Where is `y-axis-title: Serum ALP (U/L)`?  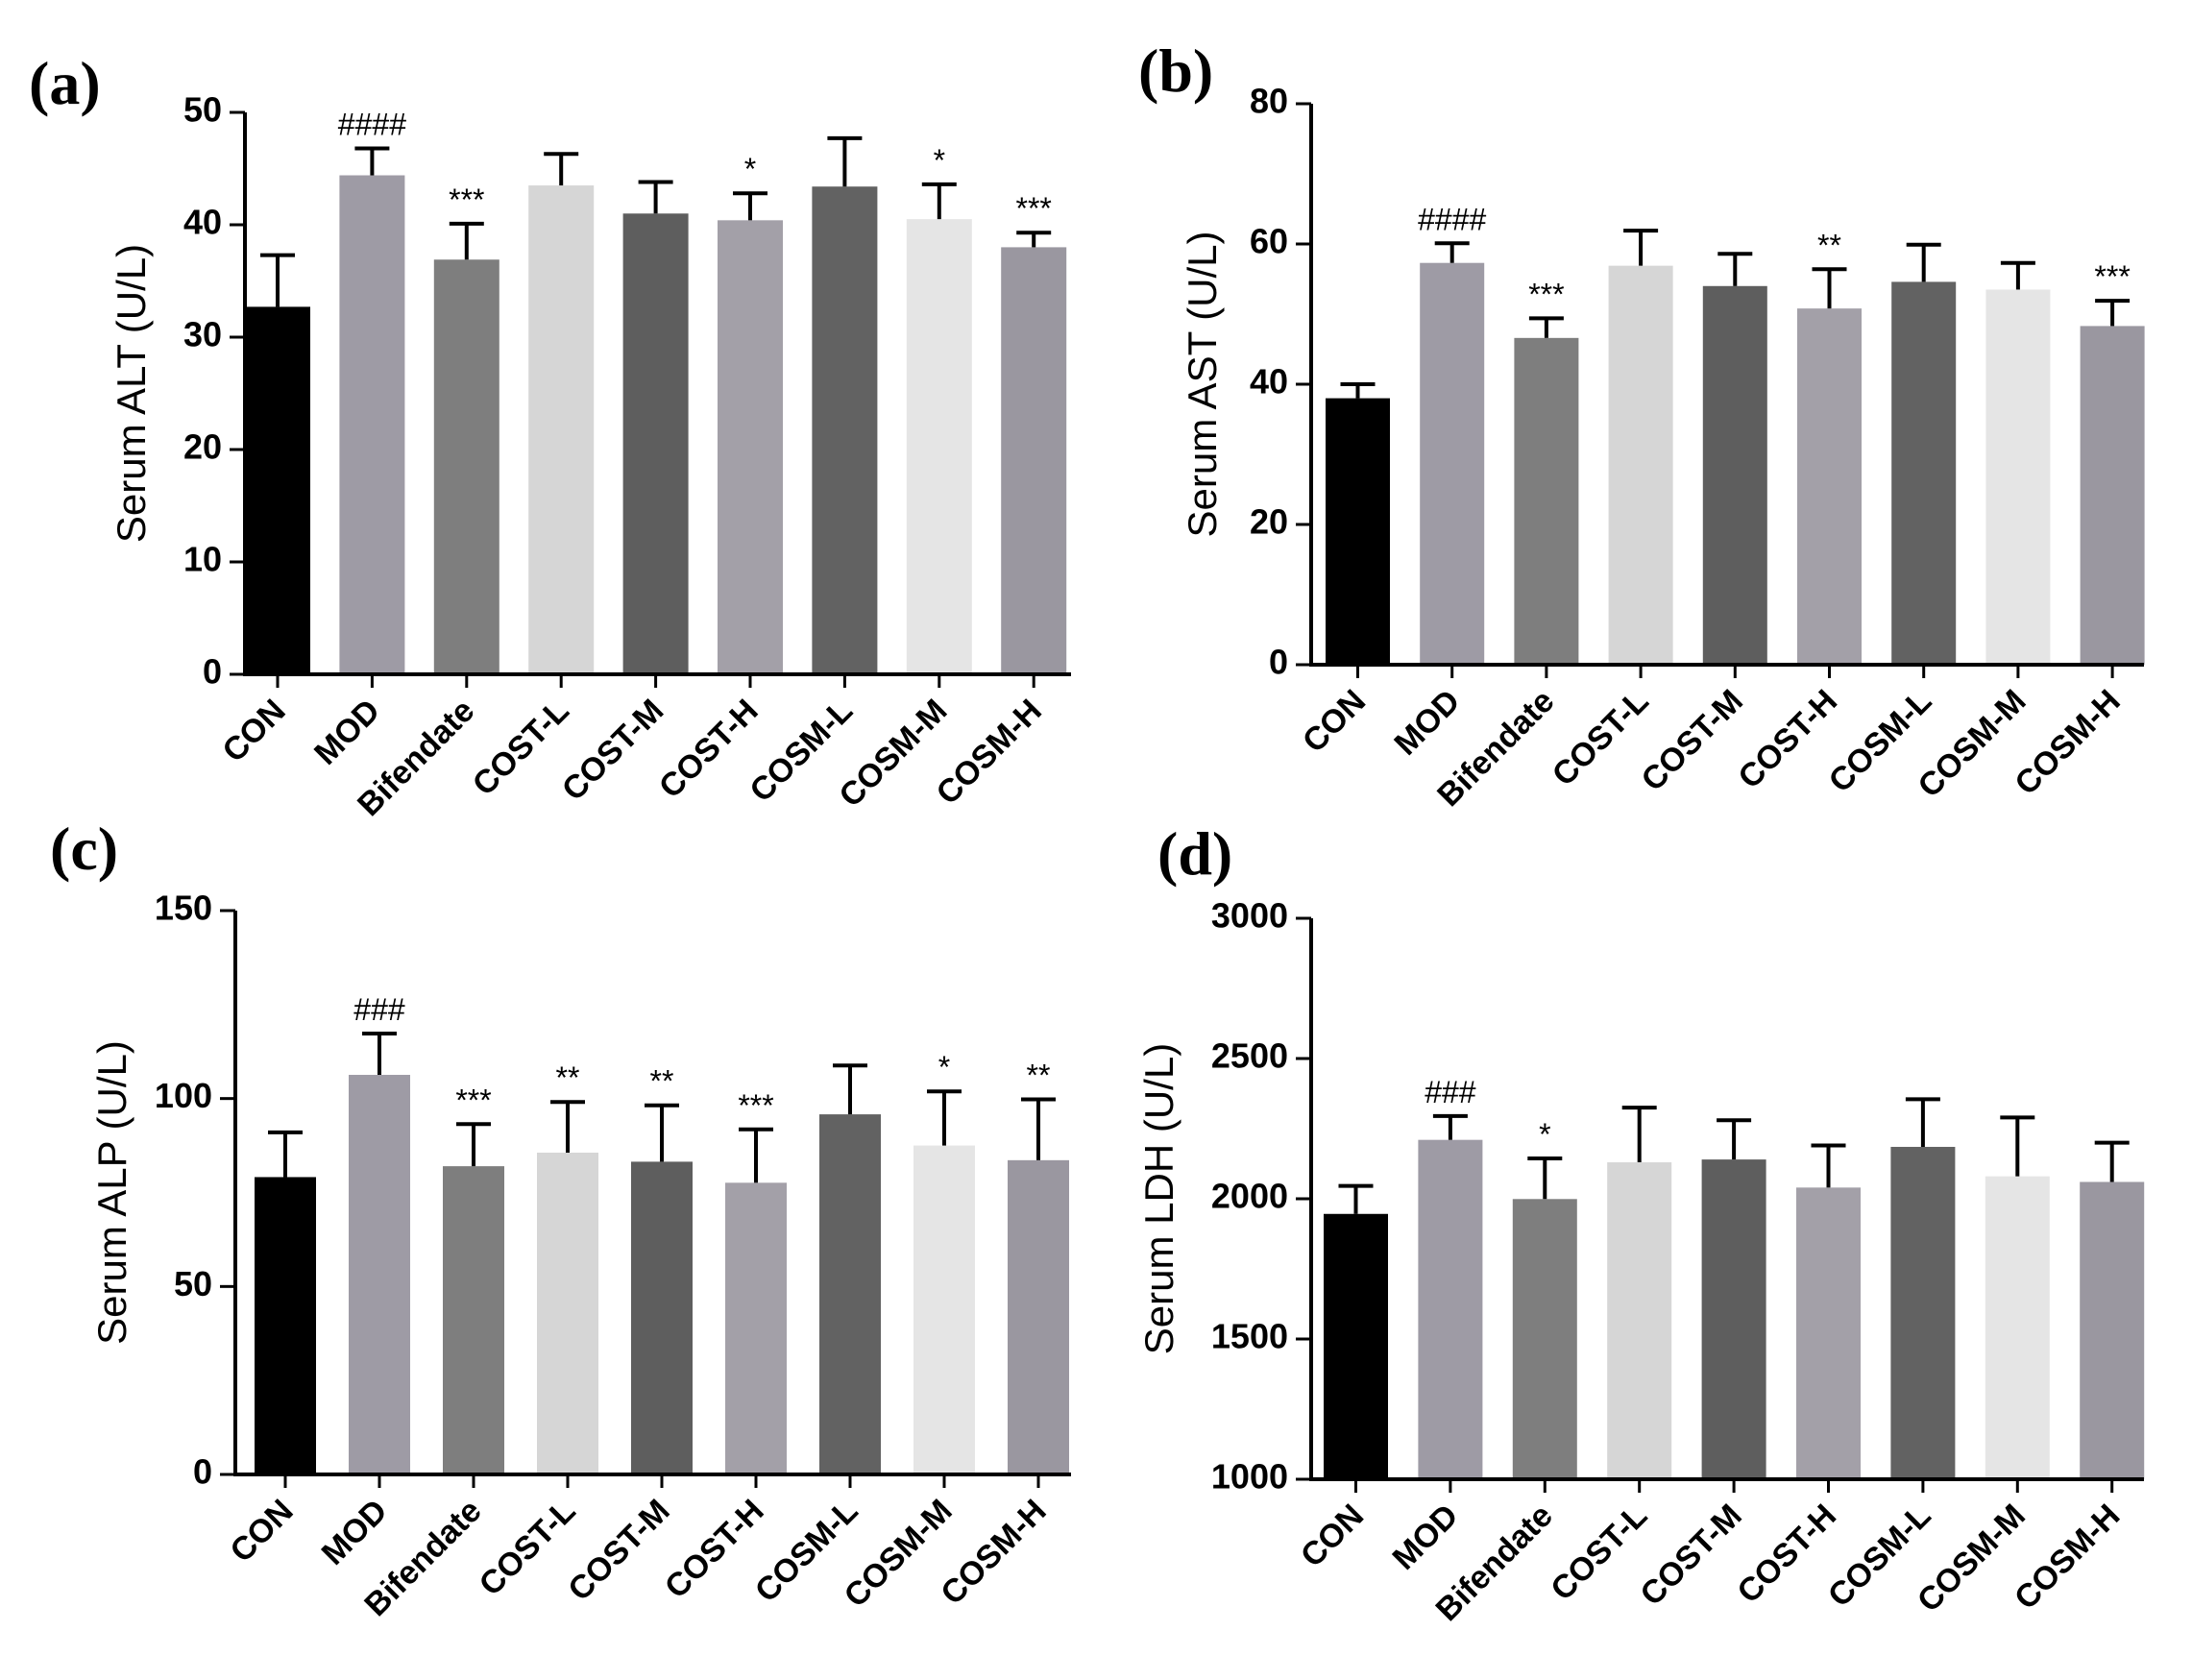
y-axis-title: Serum ALP (U/L) is located at coordinates (111, 1192).